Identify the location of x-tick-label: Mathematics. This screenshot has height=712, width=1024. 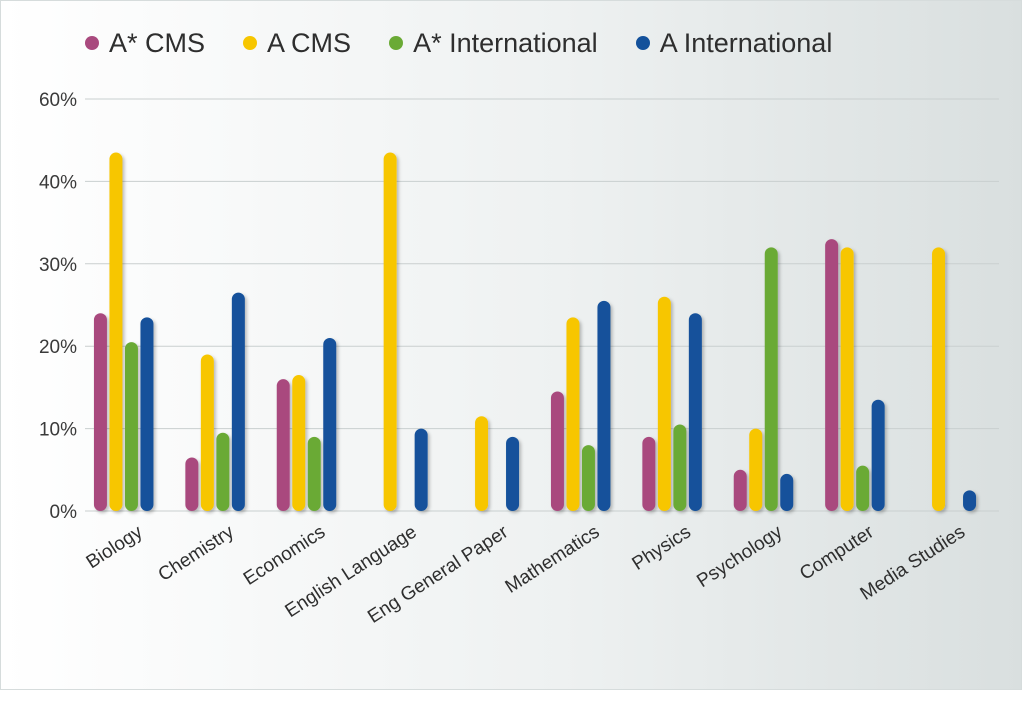
(553, 560).